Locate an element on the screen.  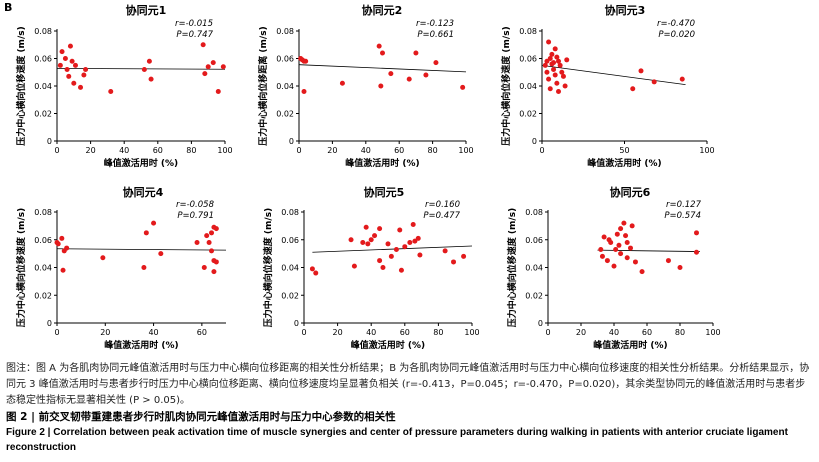
y-axis-label: 压力中心横向位移距离 (m/s) is located at coordinates (263, 85).